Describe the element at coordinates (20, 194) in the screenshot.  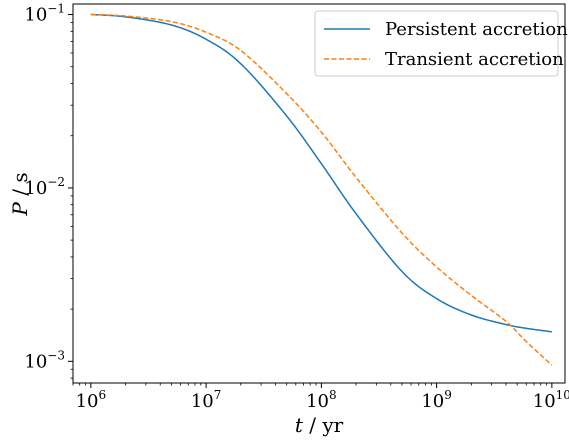
I see `y-axis-label: P / s` at that location.